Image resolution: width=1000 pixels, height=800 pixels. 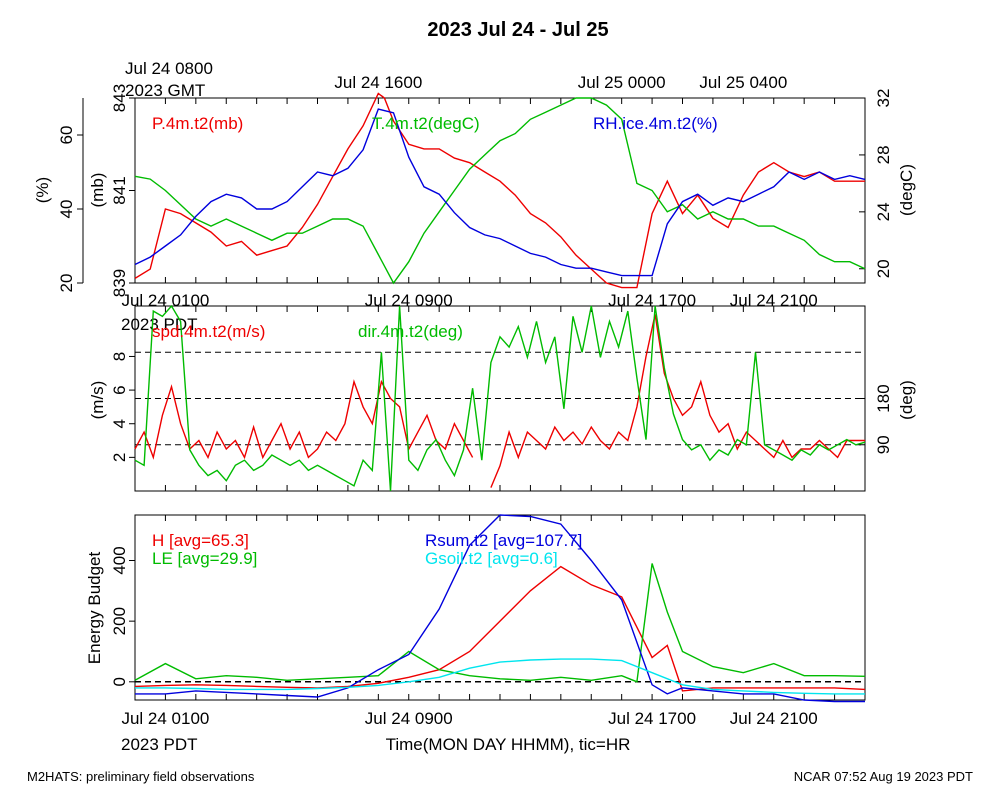 I want to click on ms-tick-label: 2, so click(x=119, y=457).